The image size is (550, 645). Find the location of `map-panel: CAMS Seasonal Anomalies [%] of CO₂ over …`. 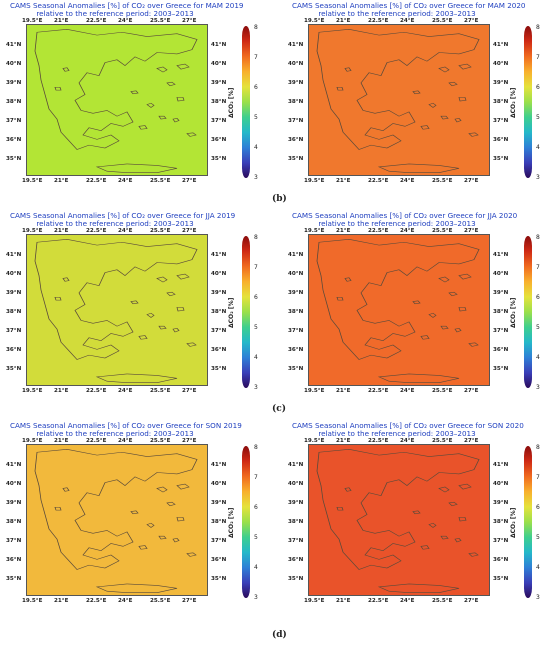

map-panel: CAMS Seasonal Anomalies [%] of CO₂ over … is located at coordinates (416, 515).